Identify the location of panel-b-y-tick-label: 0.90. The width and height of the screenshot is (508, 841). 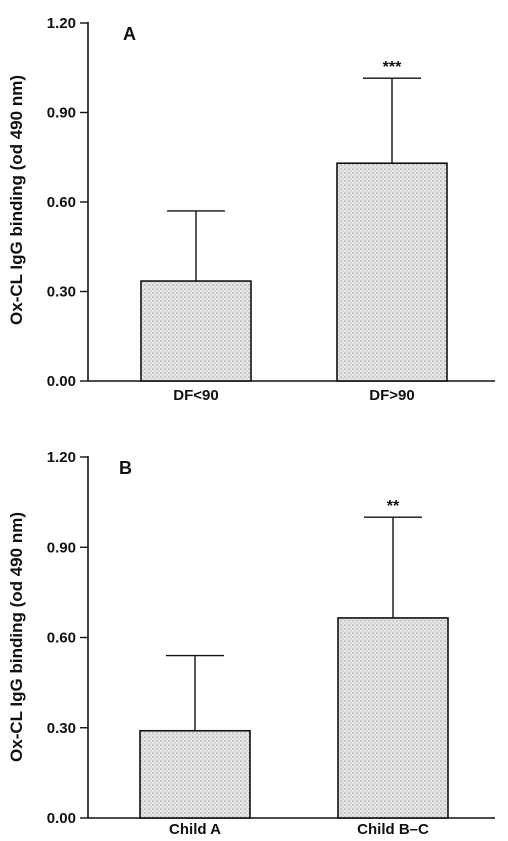
(61, 547).